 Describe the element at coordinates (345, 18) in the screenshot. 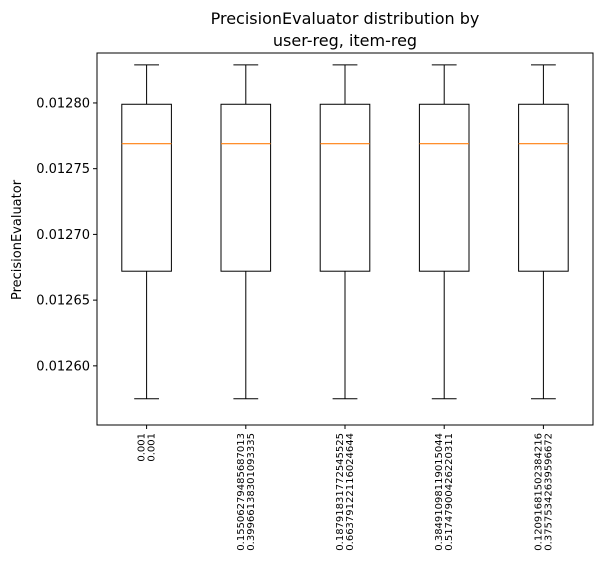

I see `chart-title-line-1: PrecisionEvaluator distribution by` at that location.